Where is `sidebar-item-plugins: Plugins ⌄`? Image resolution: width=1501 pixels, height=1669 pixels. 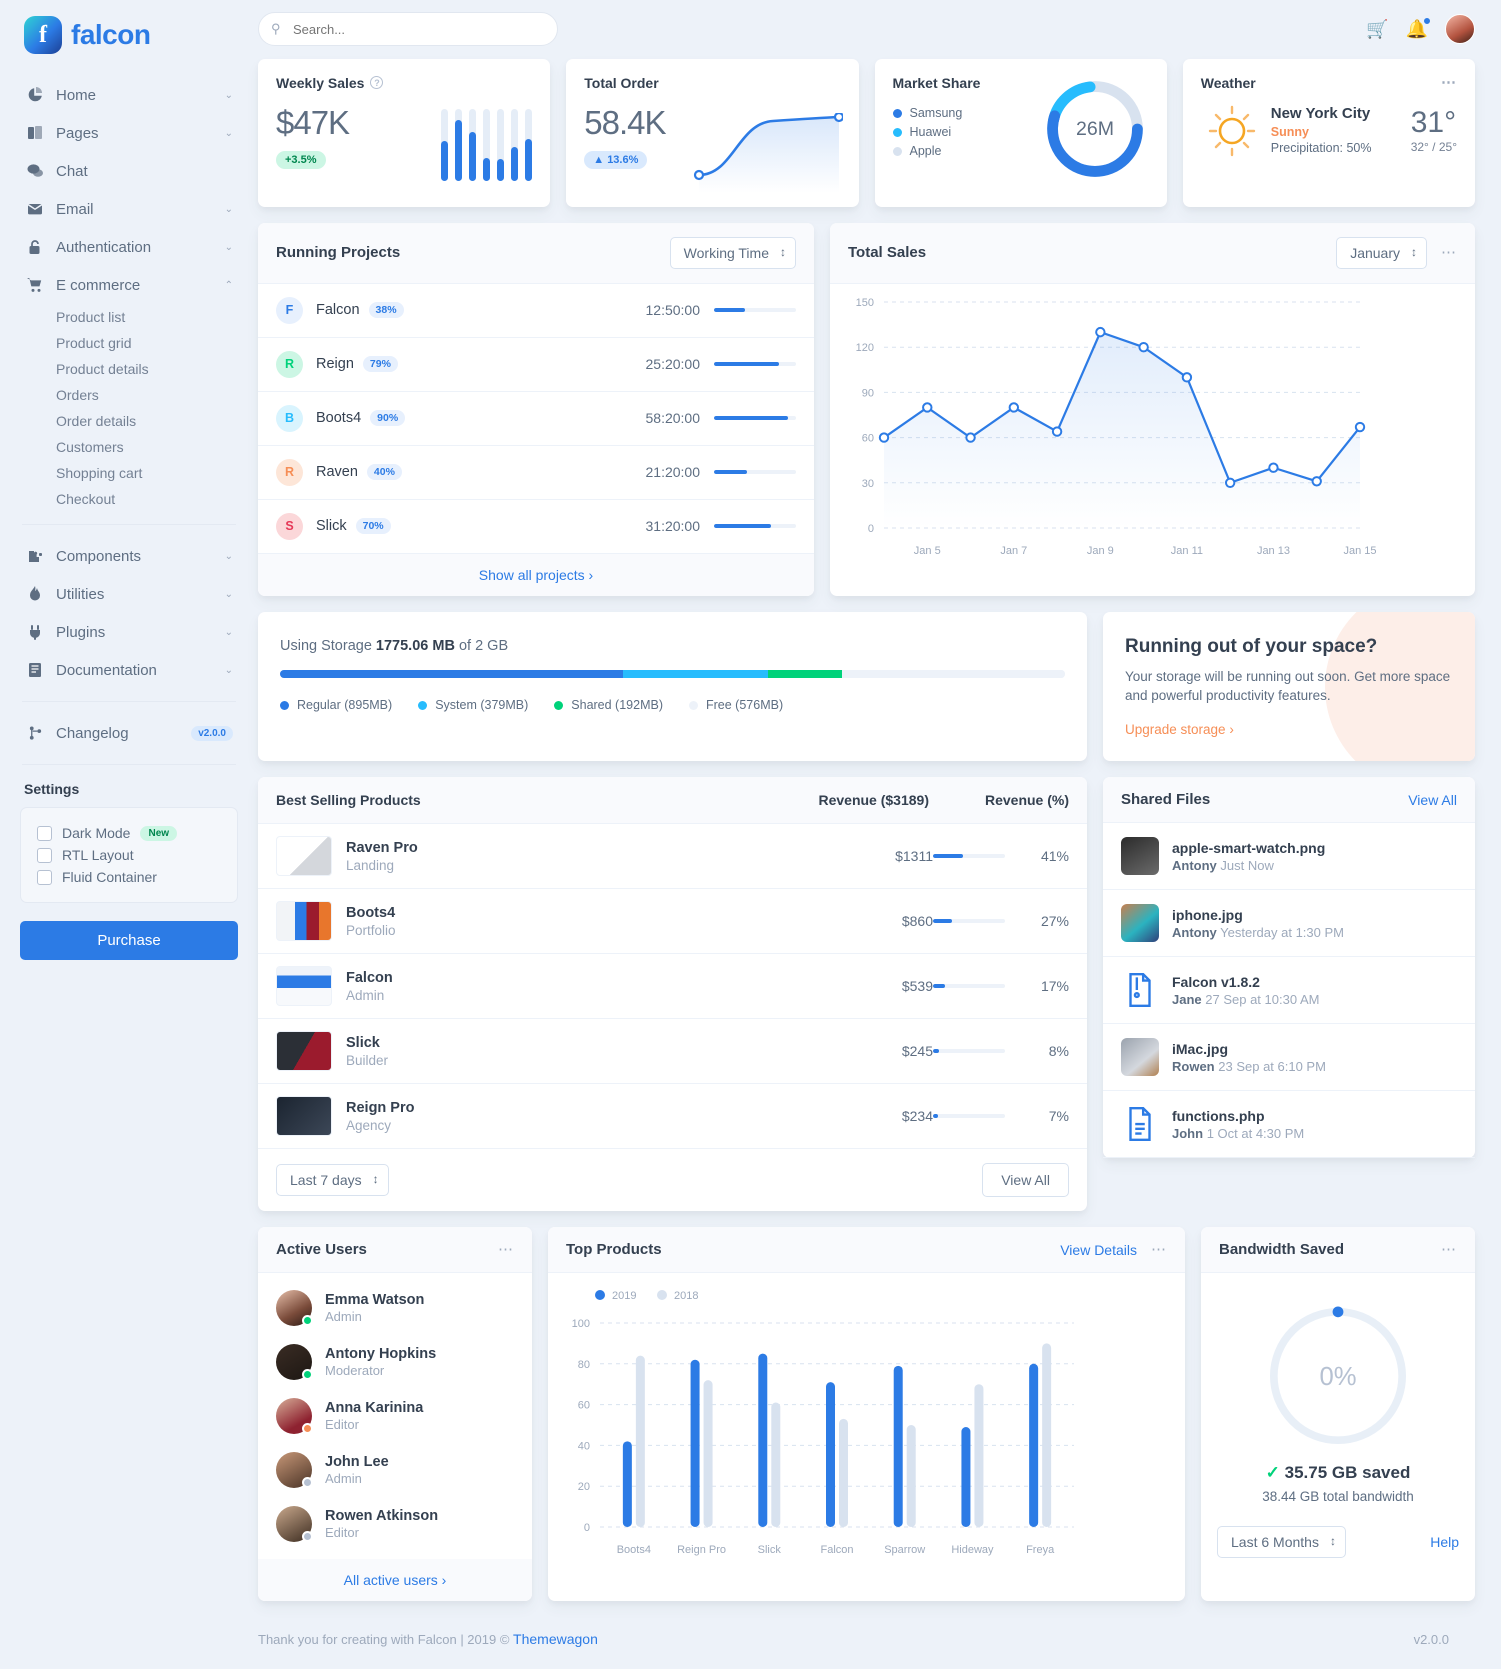
sidebar-item-plugins: Plugins ⌄ is located at coordinates (129, 632).